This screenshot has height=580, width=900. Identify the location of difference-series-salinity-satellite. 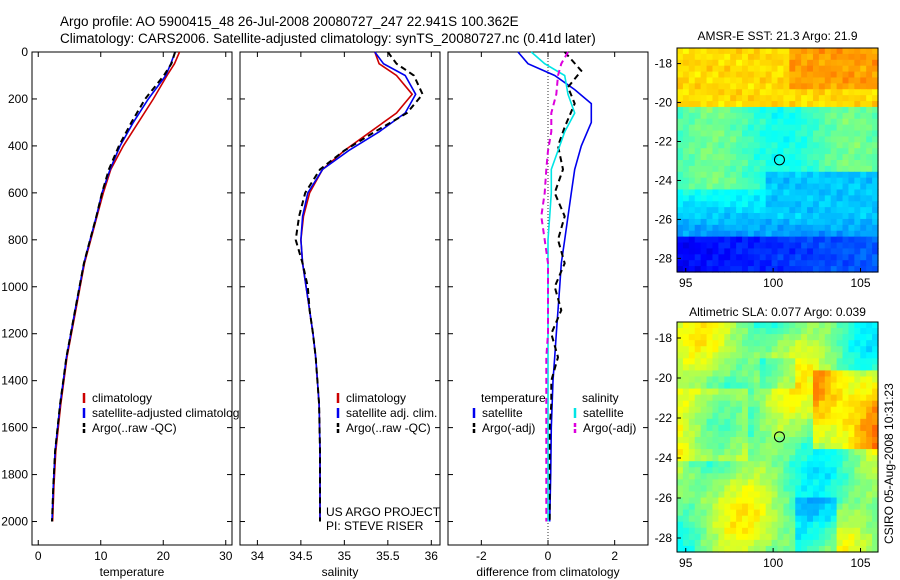
(553, 286).